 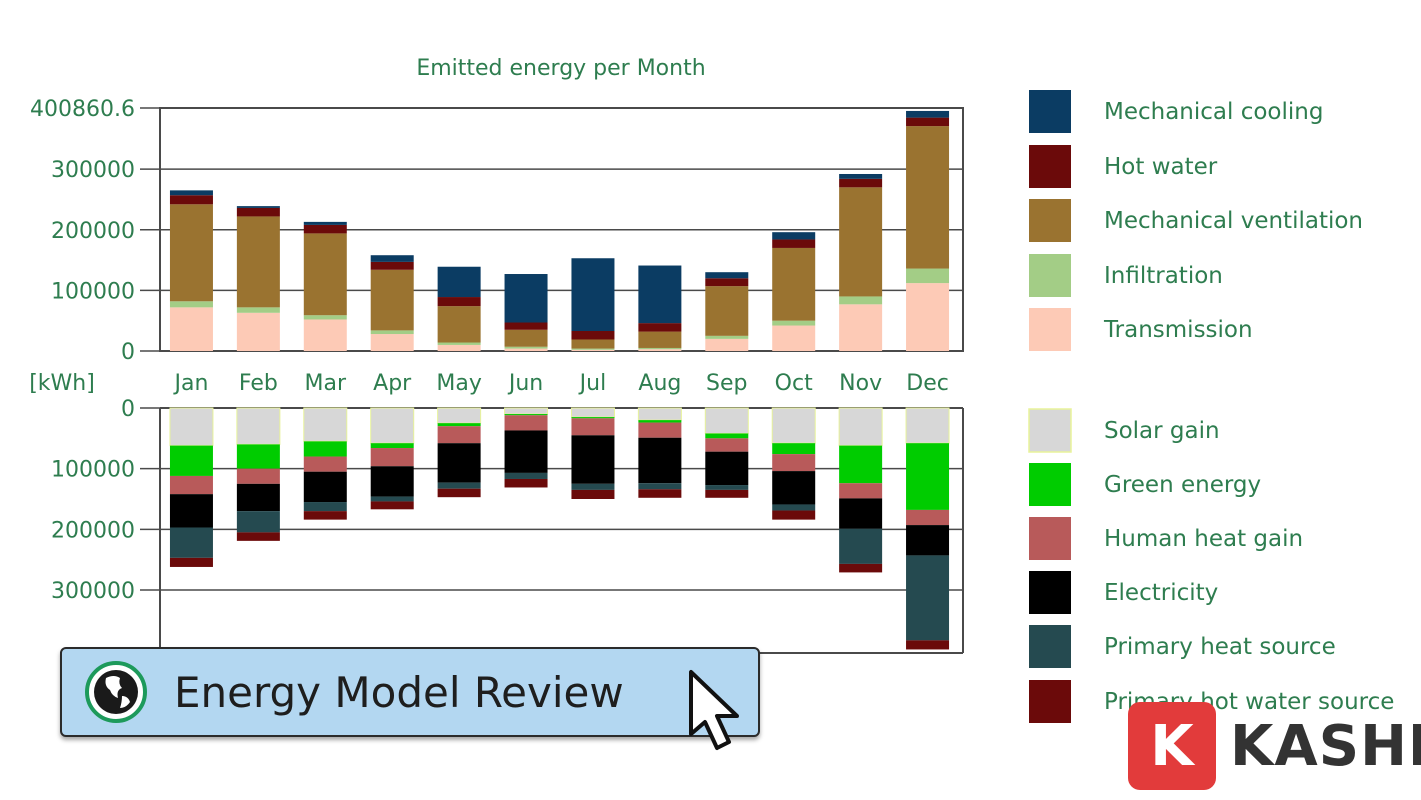 What do you see at coordinates (258, 383) in the screenshot?
I see `x-category-label: Feb` at bounding box center [258, 383].